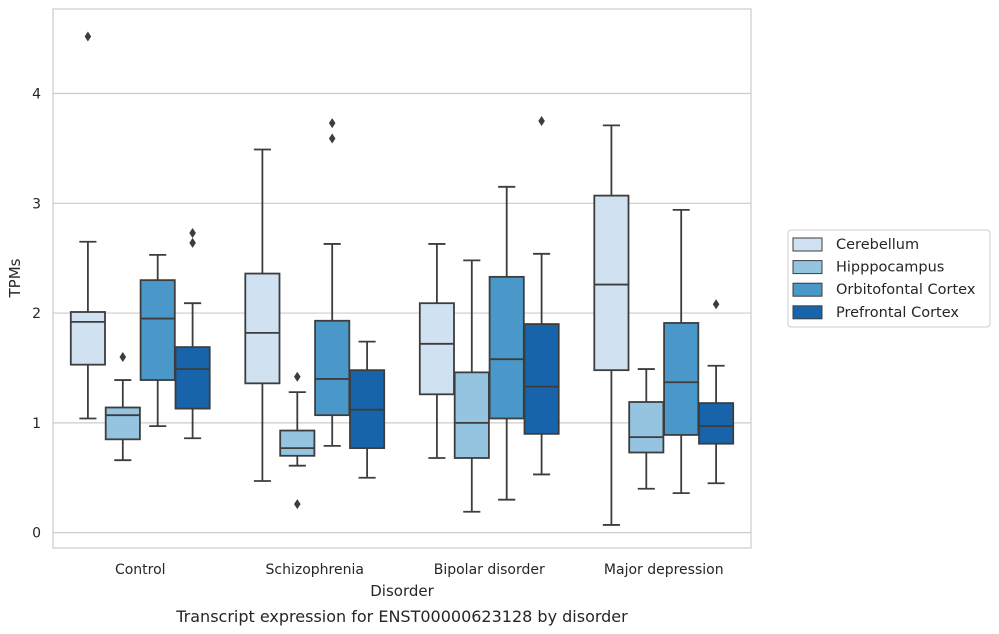  I want to click on y-tick-label: 0, so click(36, 534).